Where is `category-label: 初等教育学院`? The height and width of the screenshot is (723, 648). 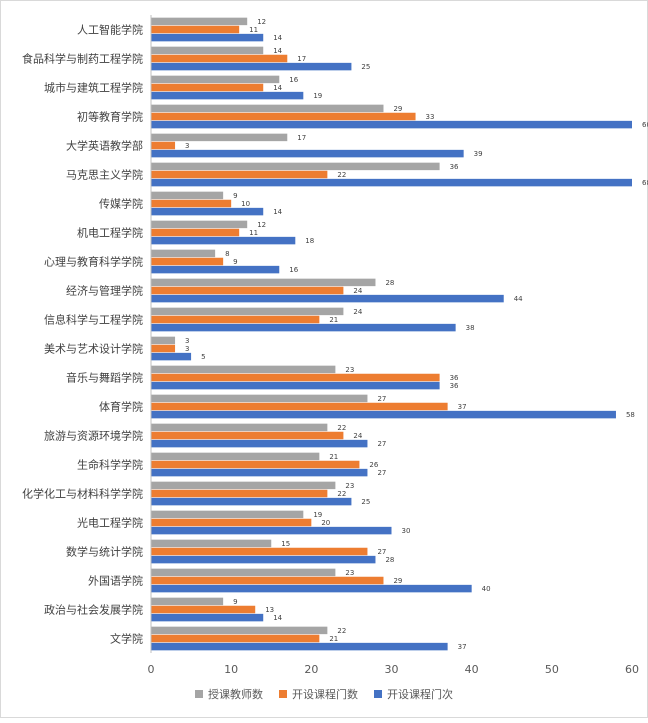 category-label: 初等教育学院 is located at coordinates (110, 117).